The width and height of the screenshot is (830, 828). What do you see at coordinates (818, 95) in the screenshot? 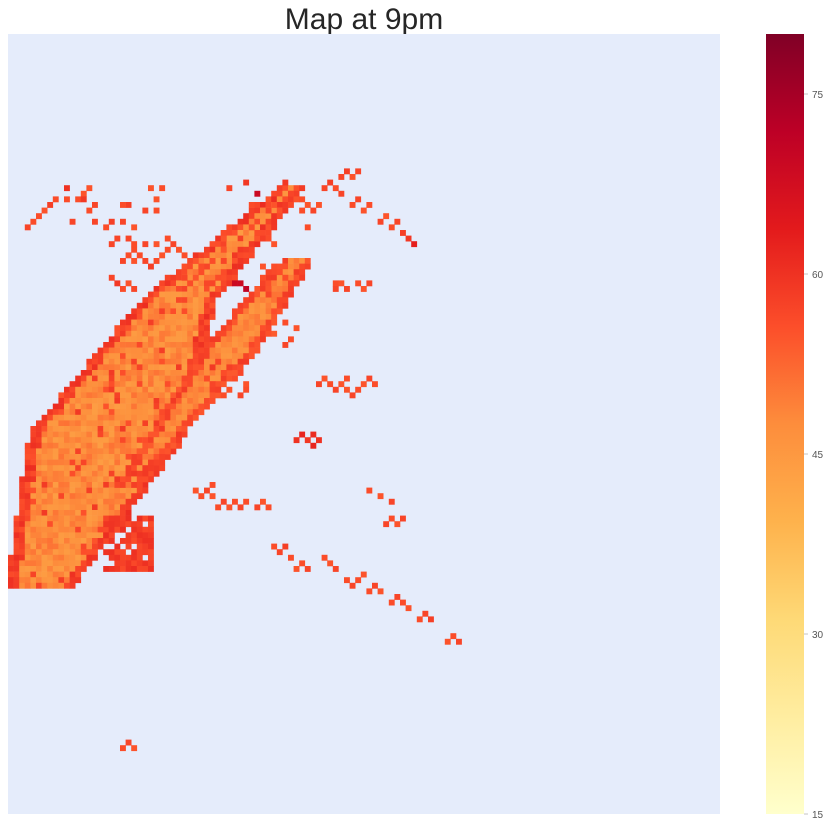
I see `colorbar-tick-label: 75` at bounding box center [818, 95].